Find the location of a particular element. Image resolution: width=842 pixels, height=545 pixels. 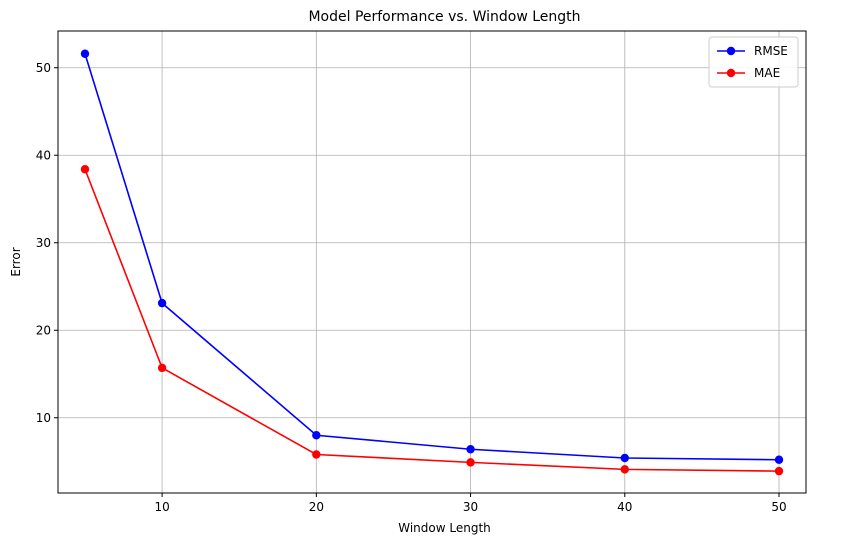

y-axis: 10 20 30 40 50 is located at coordinates (47, 243).